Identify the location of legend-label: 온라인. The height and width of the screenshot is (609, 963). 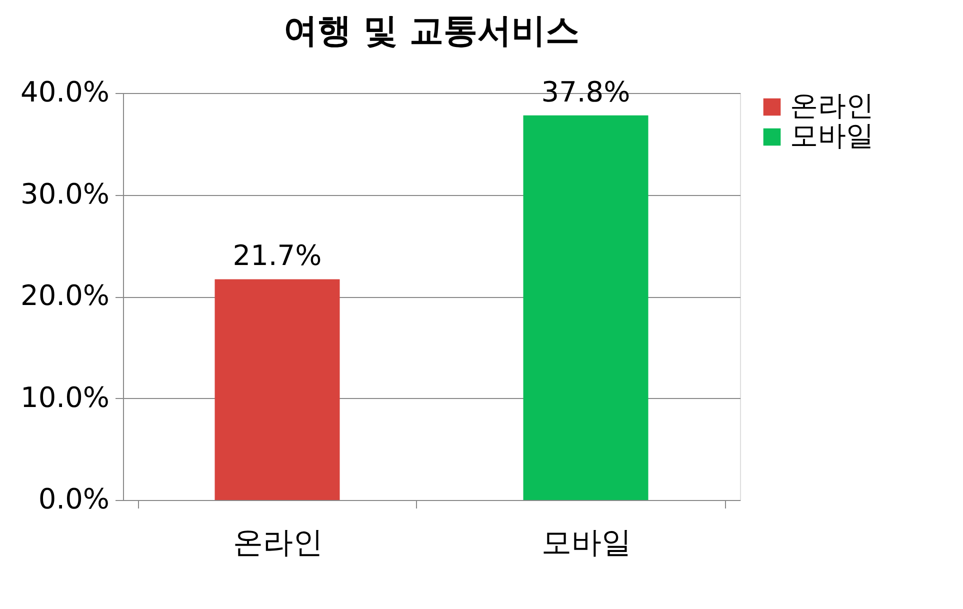
(832, 105).